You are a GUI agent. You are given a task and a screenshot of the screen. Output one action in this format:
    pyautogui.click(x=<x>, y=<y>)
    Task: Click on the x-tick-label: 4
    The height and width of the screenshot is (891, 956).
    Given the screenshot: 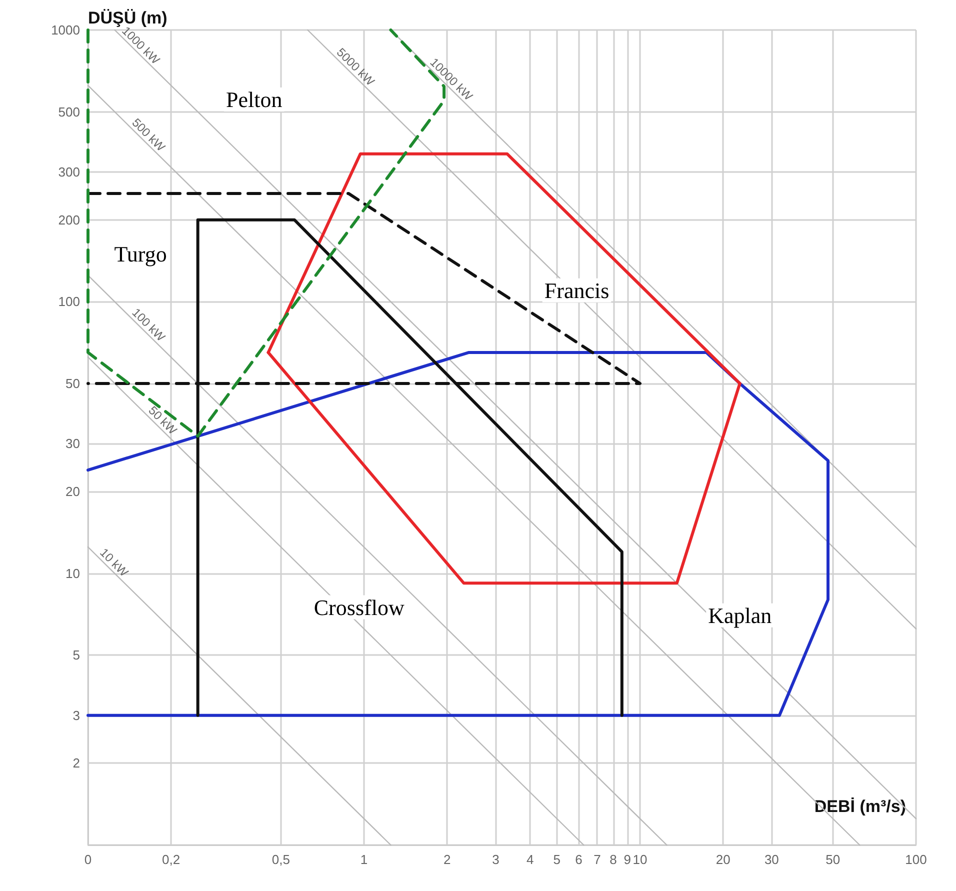 What is the action you would take?
    pyautogui.click(x=530, y=859)
    